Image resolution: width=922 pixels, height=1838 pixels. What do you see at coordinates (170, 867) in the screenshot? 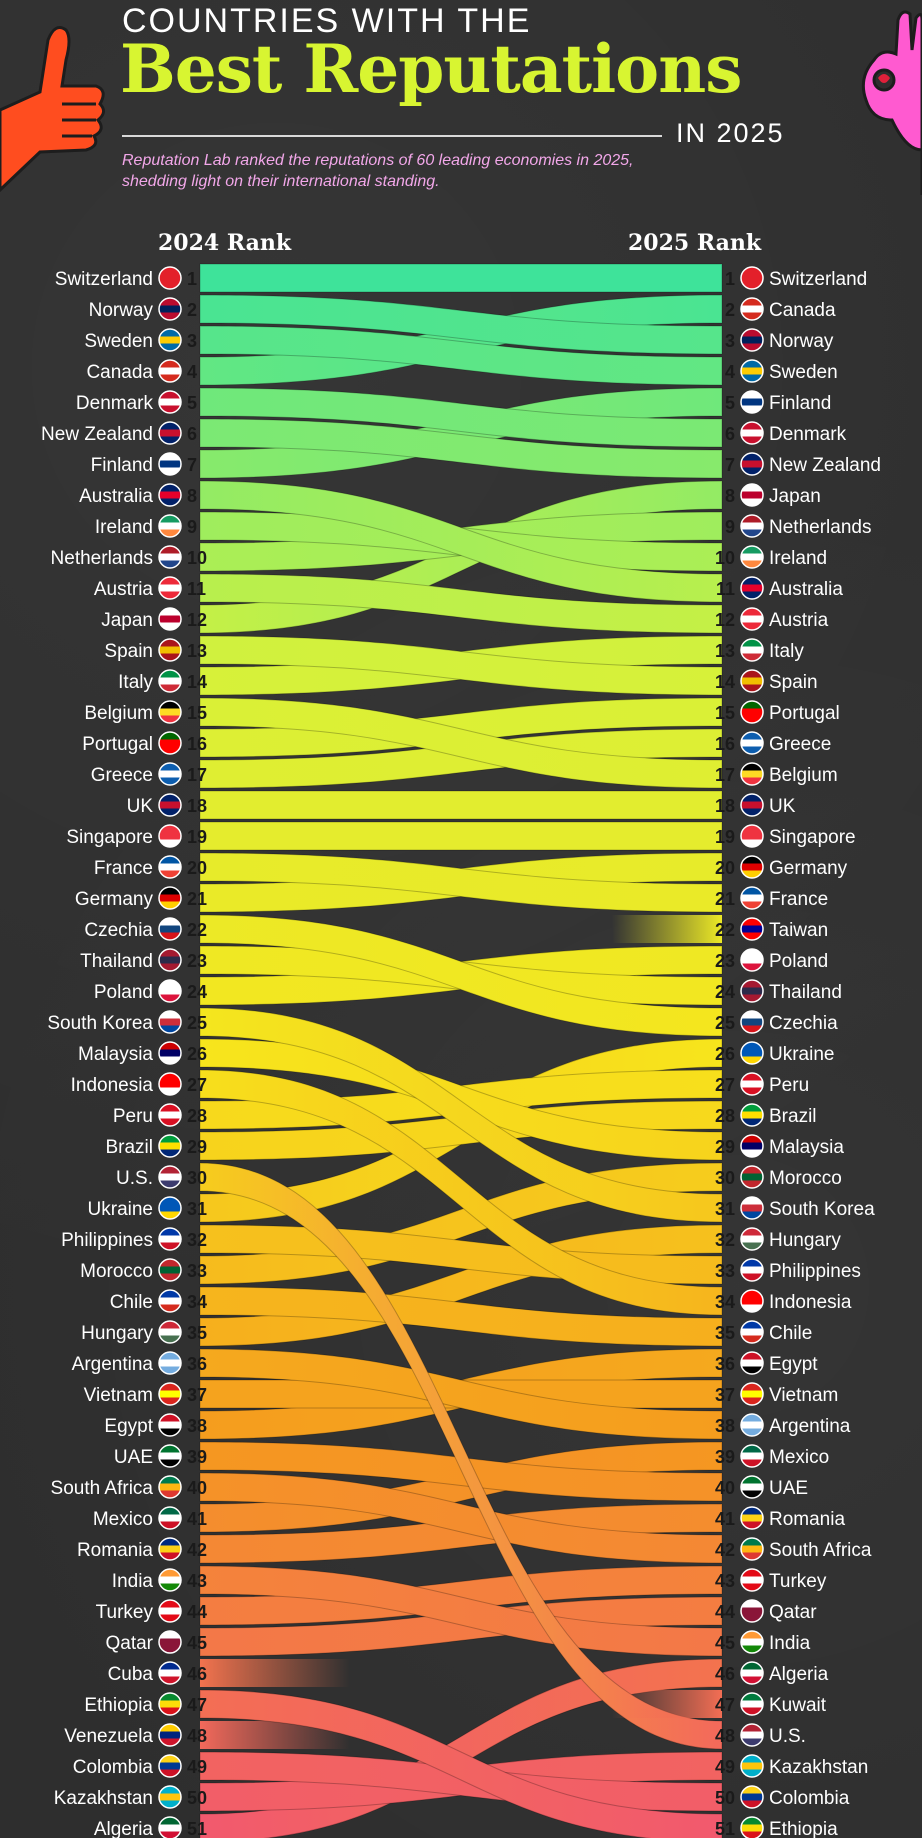
I see `france-flag-icon` at bounding box center [170, 867].